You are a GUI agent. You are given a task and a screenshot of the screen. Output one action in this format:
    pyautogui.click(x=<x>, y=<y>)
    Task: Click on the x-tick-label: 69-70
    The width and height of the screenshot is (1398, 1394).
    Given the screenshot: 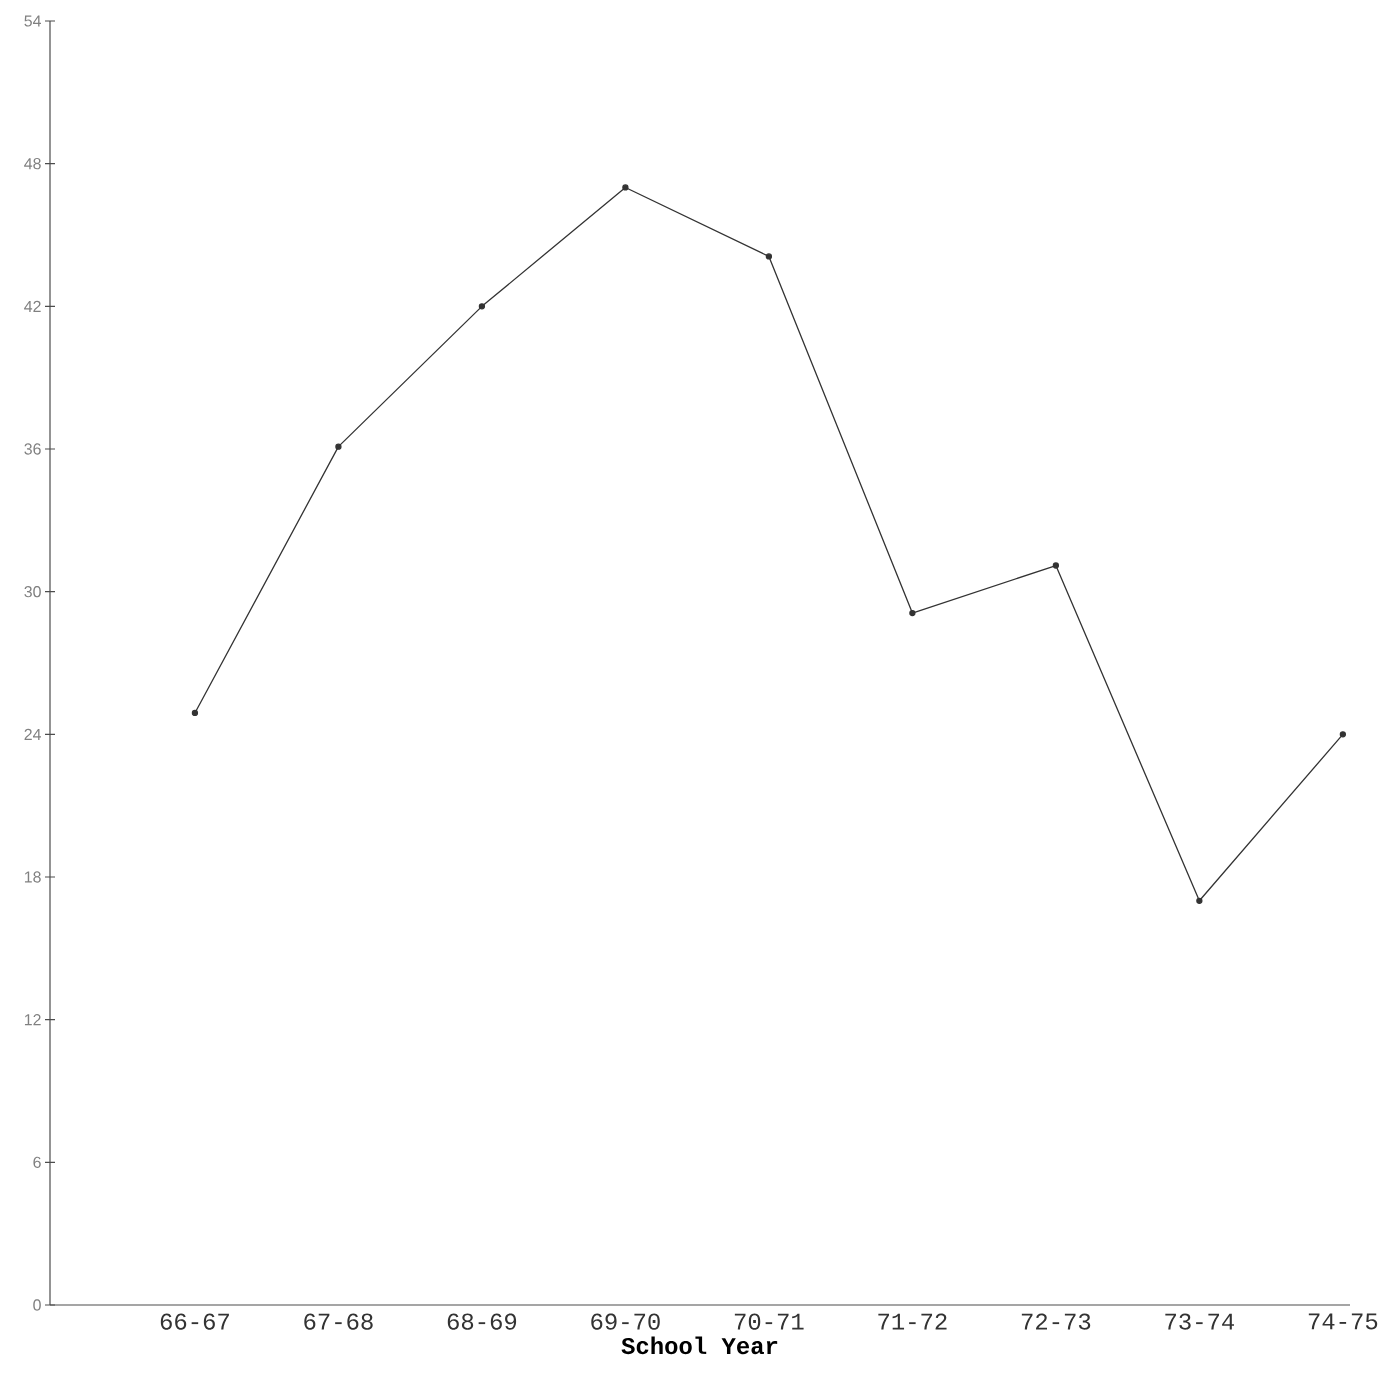 What is the action you would take?
    pyautogui.click(x=625, y=1321)
    